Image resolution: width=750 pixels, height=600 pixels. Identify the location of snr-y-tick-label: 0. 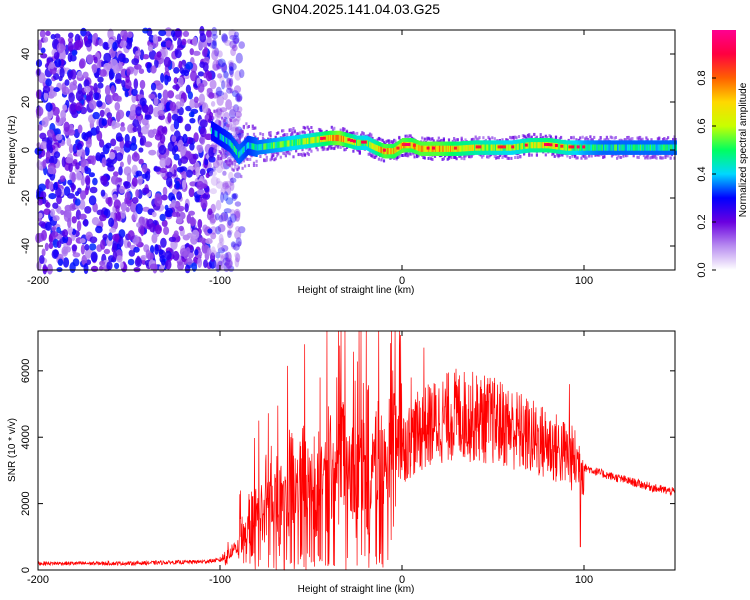
(26, 570).